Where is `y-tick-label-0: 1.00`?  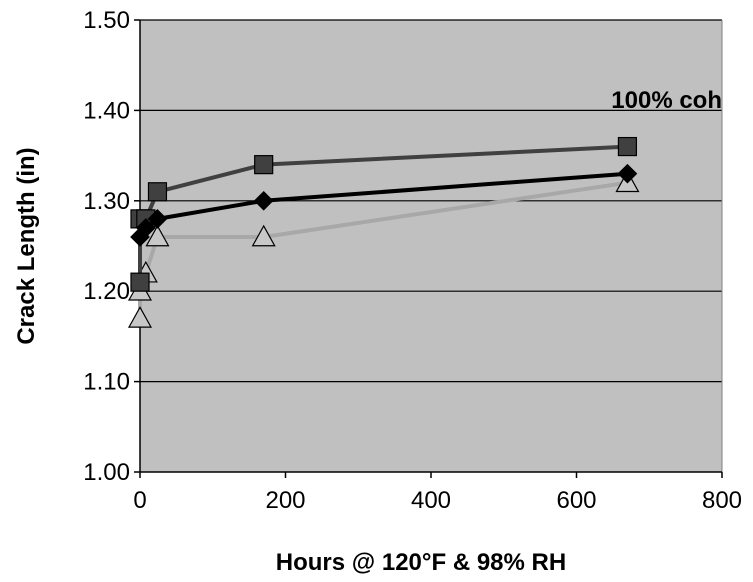
y-tick-label-0: 1.00 is located at coordinates (106, 472).